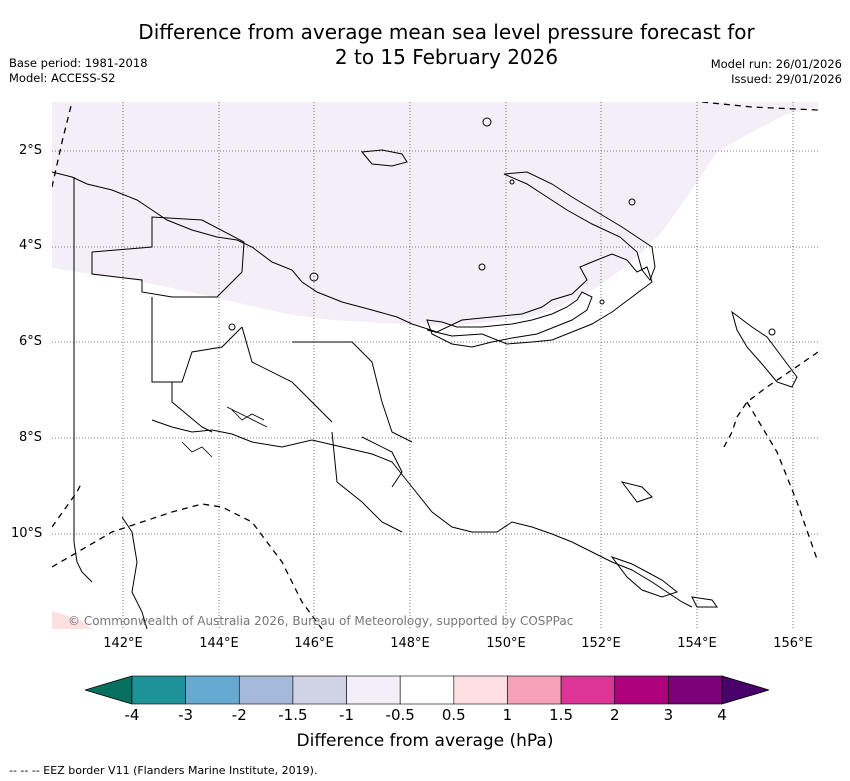  What do you see at coordinates (776, 64) in the screenshot?
I see `model-run-text: Model run: 26/01/2026` at bounding box center [776, 64].